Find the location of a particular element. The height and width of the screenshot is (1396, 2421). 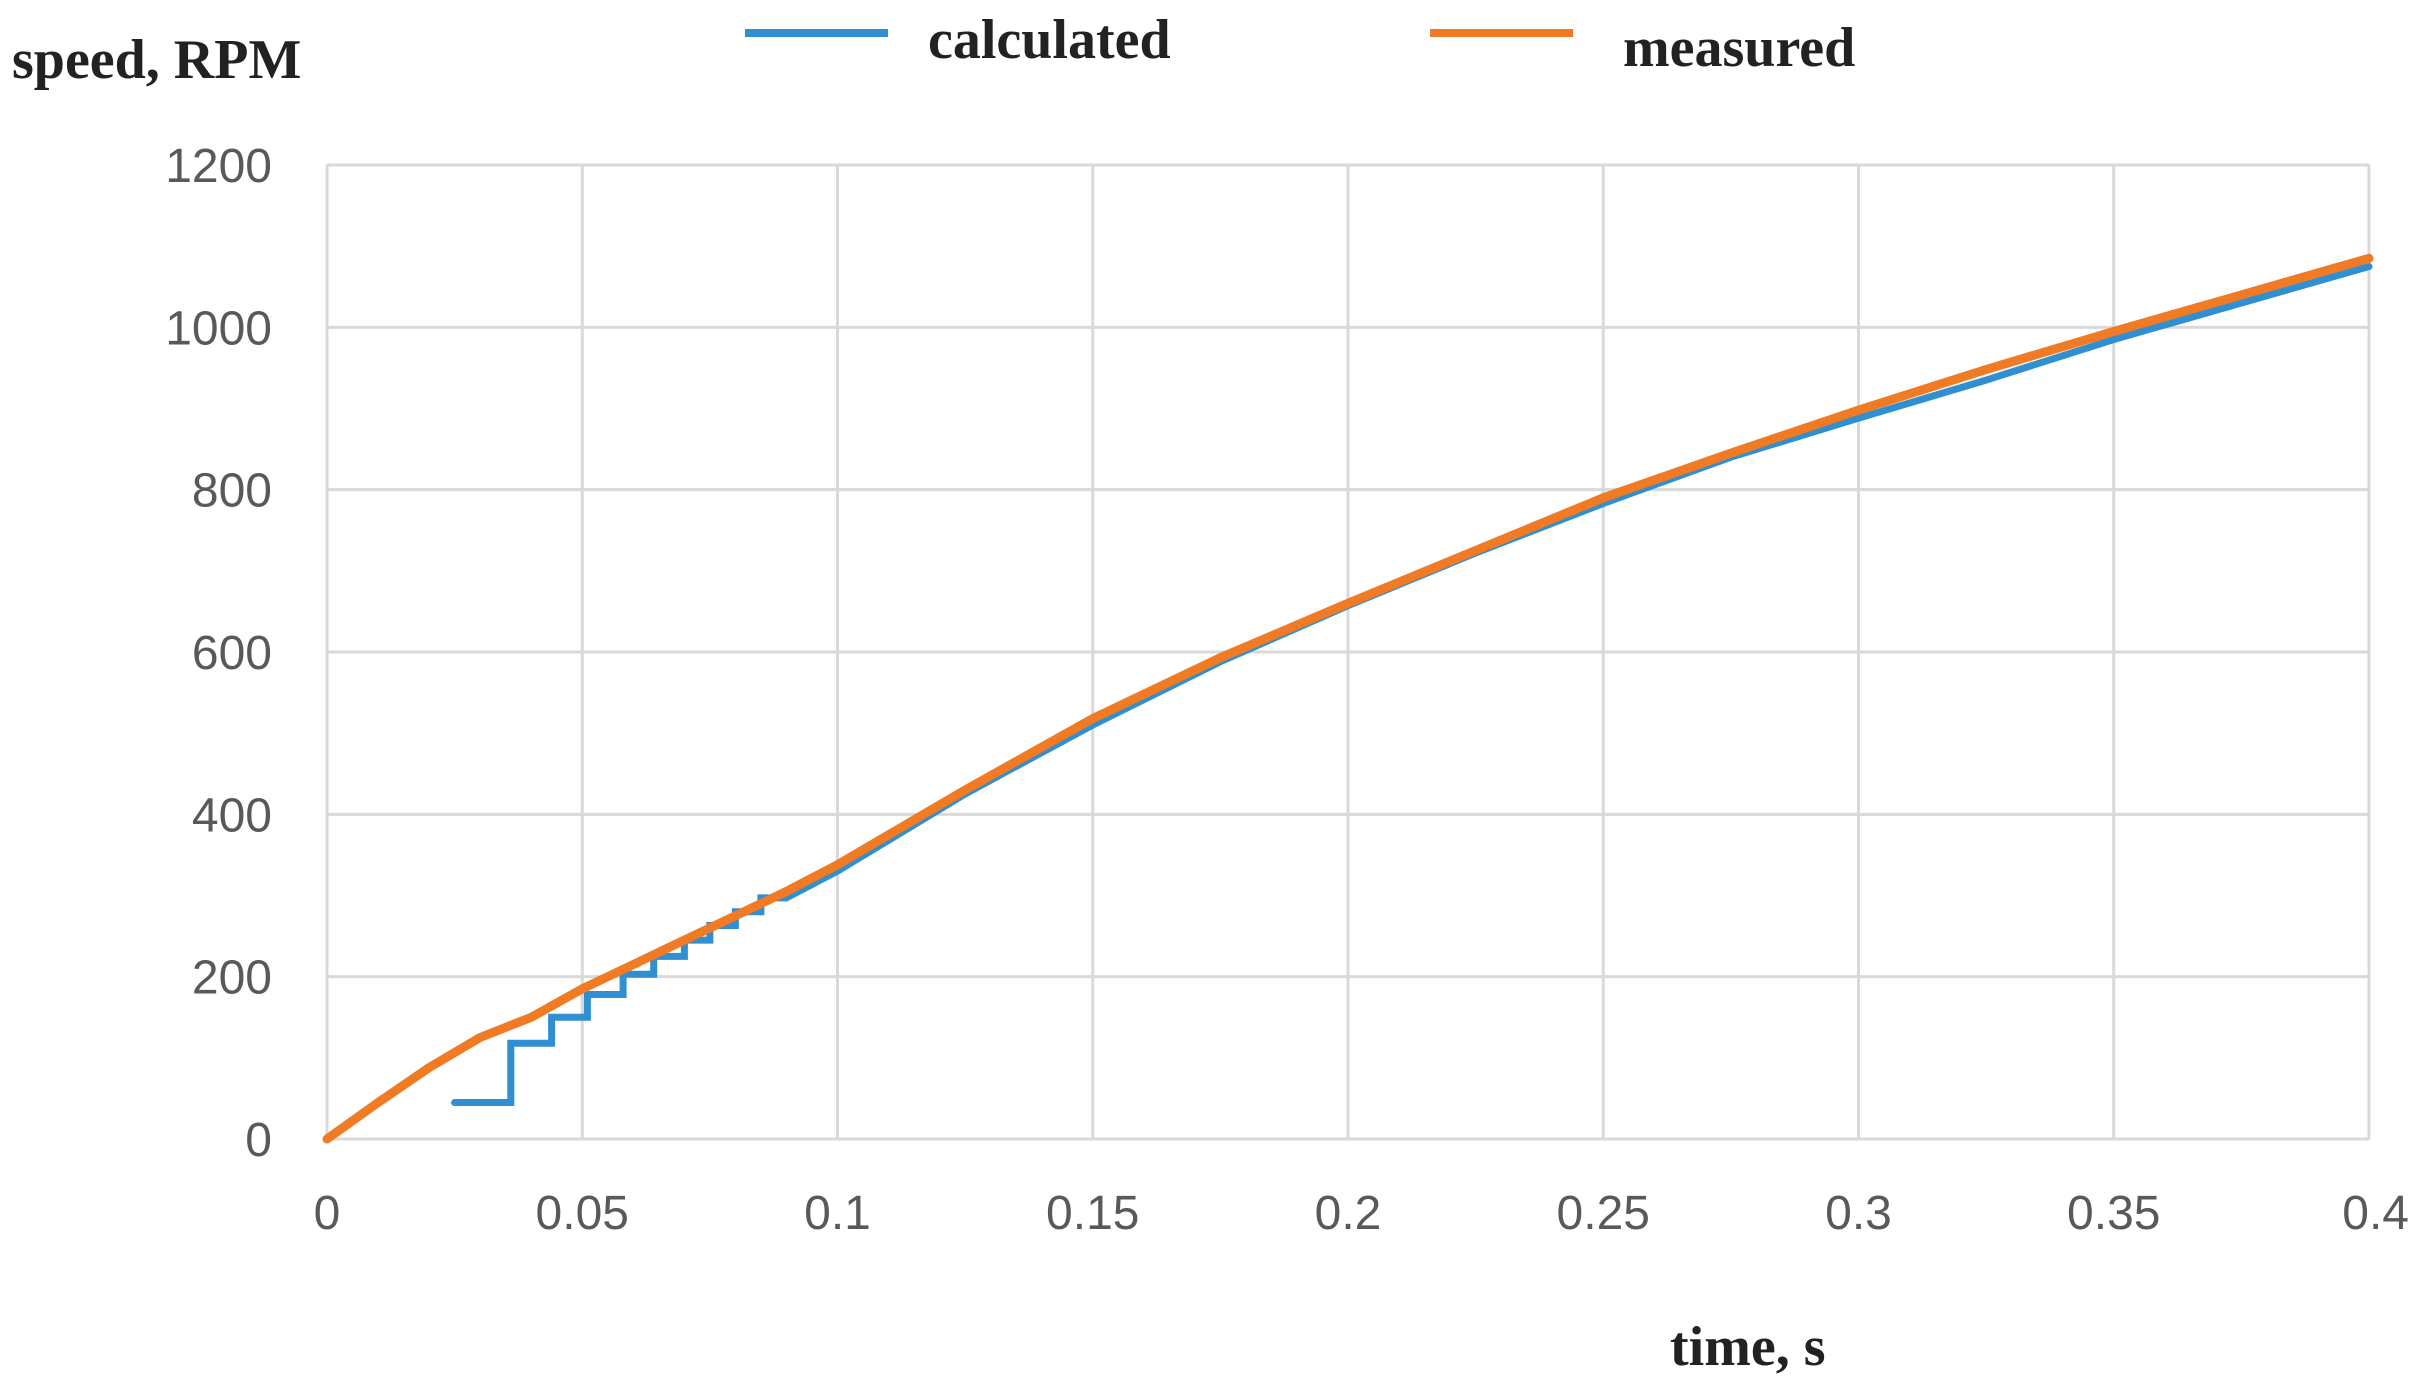

y-tick-label: 1000 is located at coordinates (218, 328).